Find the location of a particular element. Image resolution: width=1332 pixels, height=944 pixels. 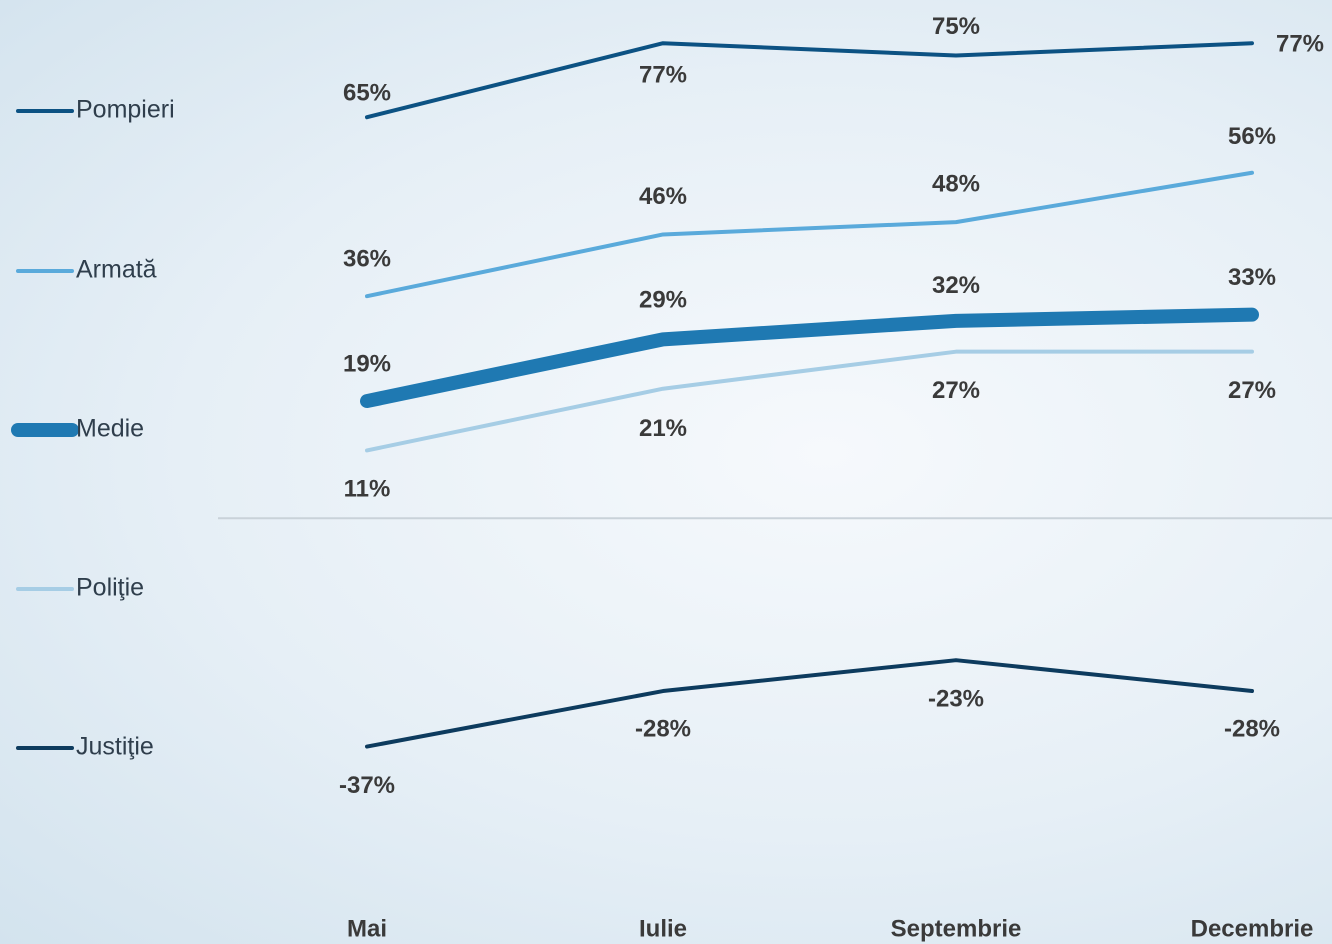

legend-label: Poliţie is located at coordinates (110, 588).